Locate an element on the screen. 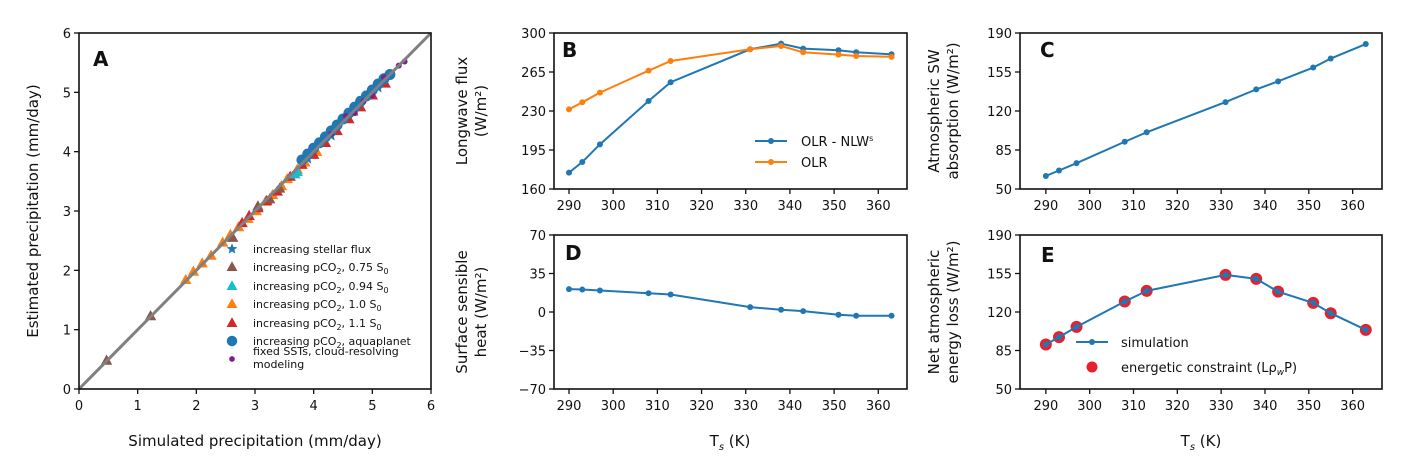 This screenshot has width=1408, height=468. y-tick-label: 6 is located at coordinates (67, 34).